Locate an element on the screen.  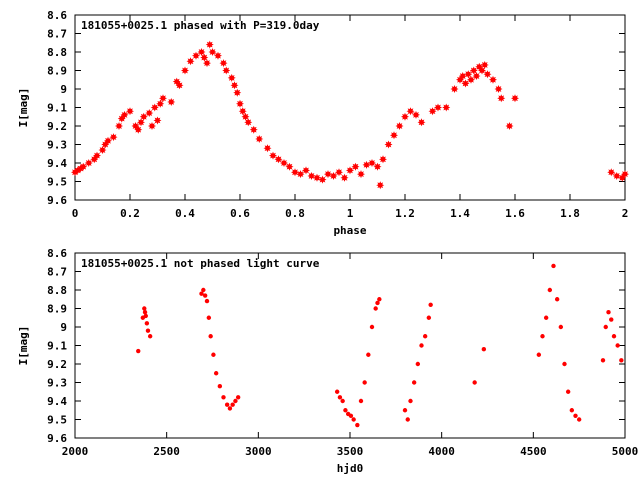
phased-y-tick-label: 9.4 is located at coordinates (57, 163).